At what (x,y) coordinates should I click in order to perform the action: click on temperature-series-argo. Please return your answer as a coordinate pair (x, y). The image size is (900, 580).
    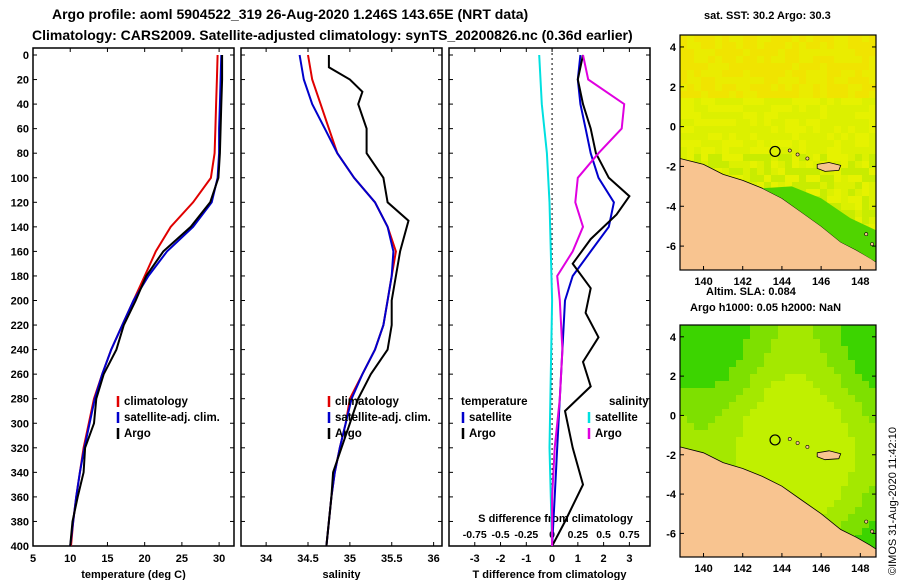
    Looking at the image, I should click on (146, 301).